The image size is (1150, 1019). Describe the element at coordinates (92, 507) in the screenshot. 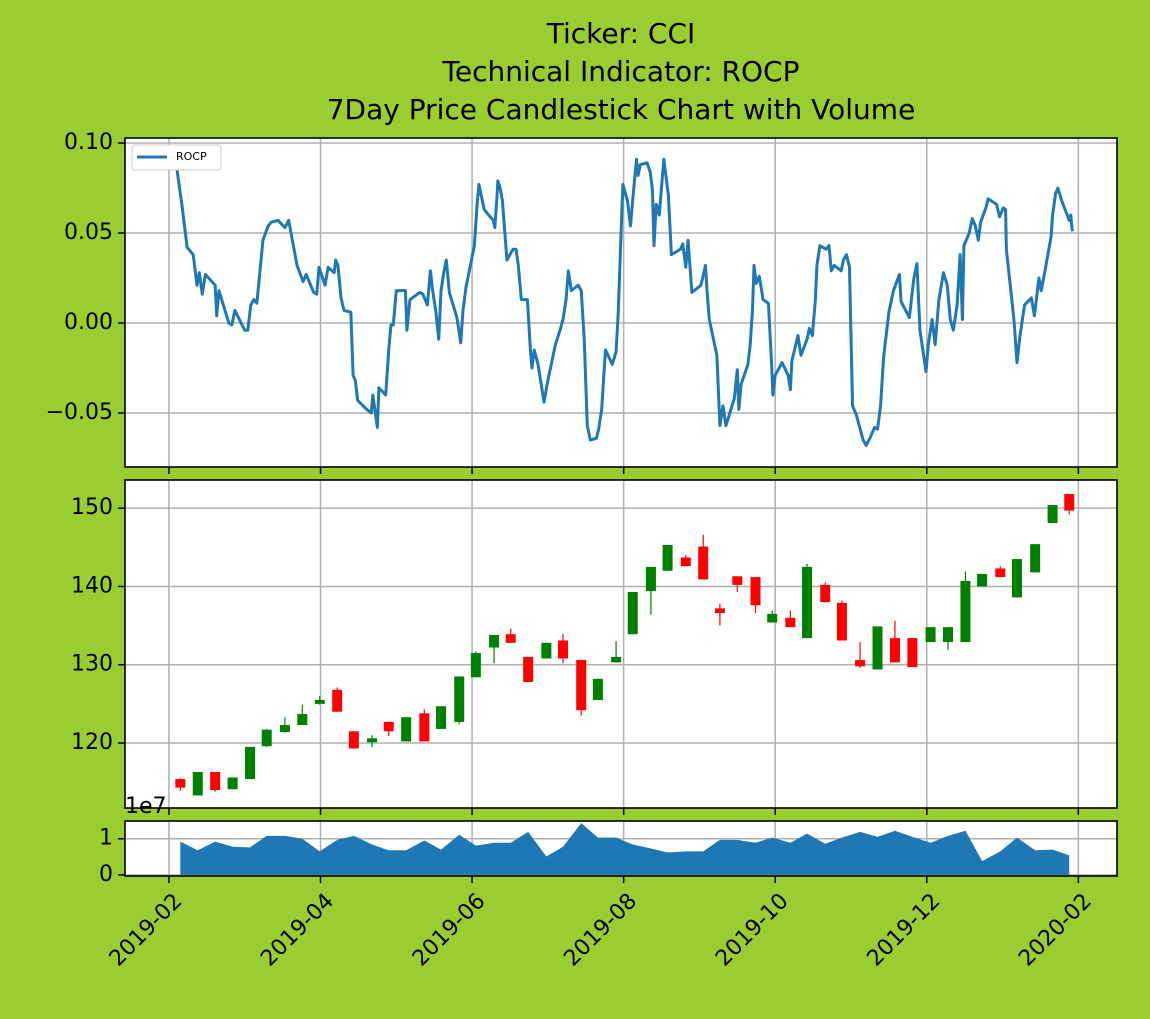

I see `y-tick-label: 150` at that location.